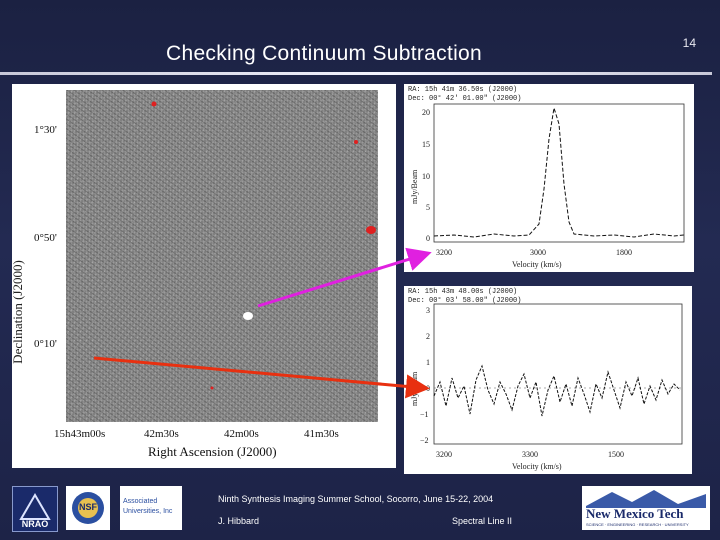 Image resolution: width=720 pixels, height=540 pixels. What do you see at coordinates (426, 144) in the screenshot?
I see `spectrum-top-y-tick-2: 15` at bounding box center [426, 144].